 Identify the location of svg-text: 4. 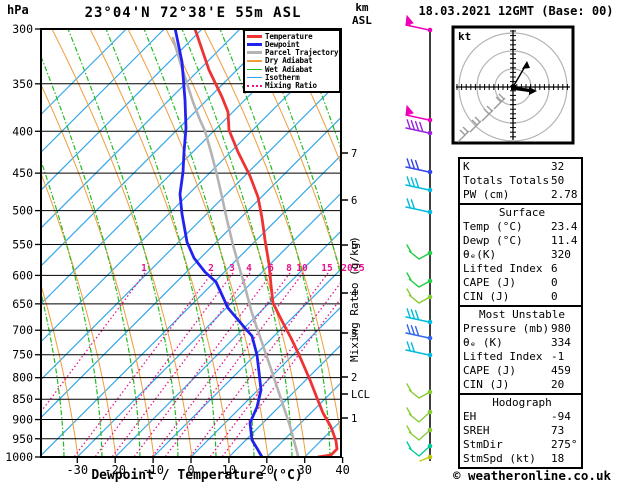
(354, 294).